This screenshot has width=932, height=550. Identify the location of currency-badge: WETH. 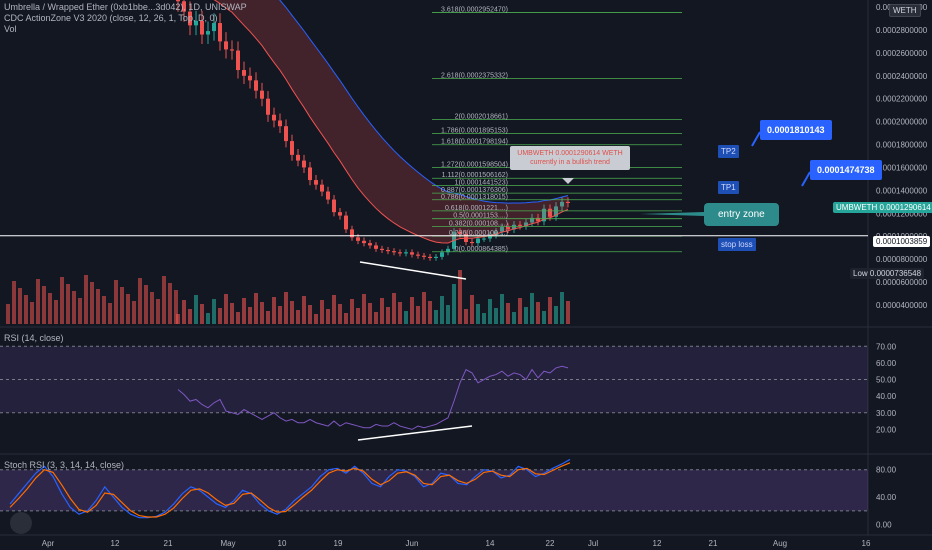
(905, 10).